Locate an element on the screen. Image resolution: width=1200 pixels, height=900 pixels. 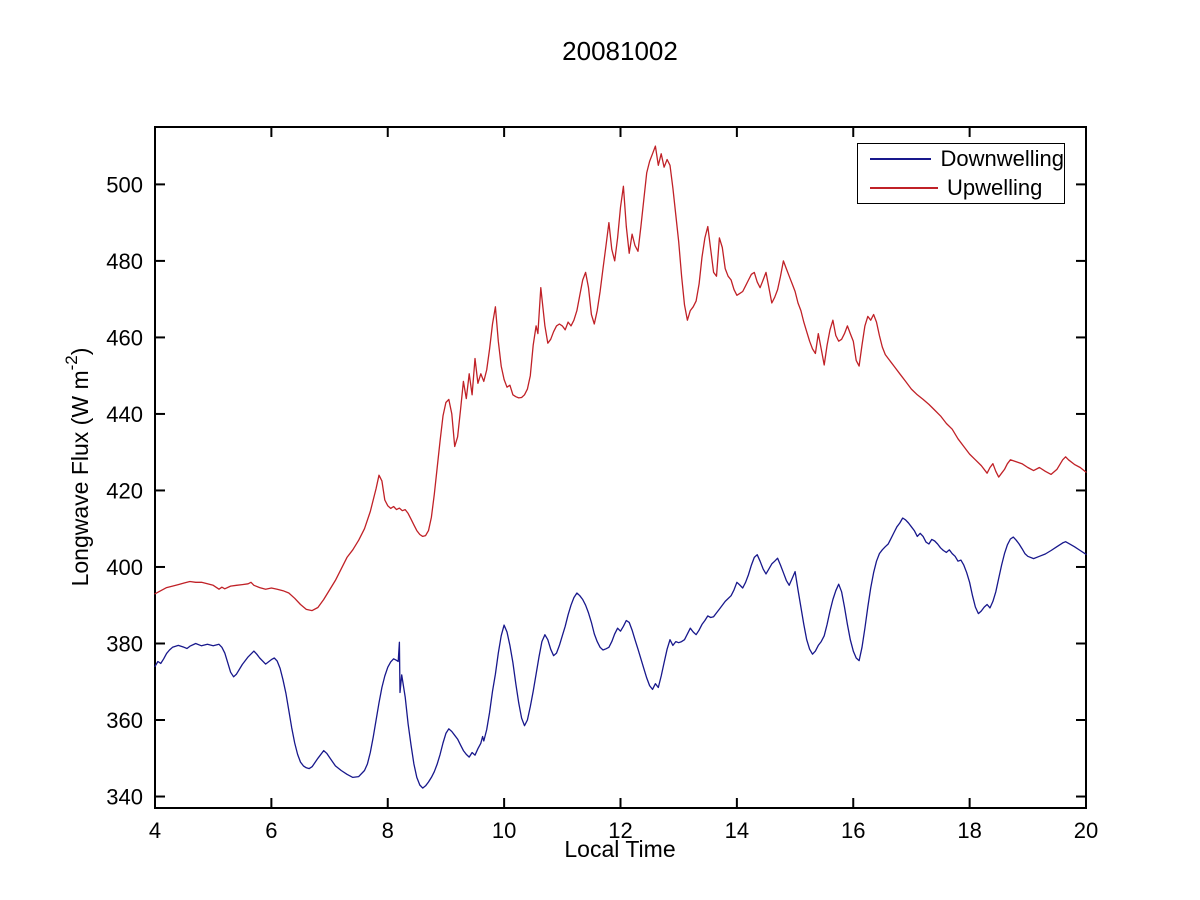
x-tick-label: 10 is located at coordinates (504, 830).